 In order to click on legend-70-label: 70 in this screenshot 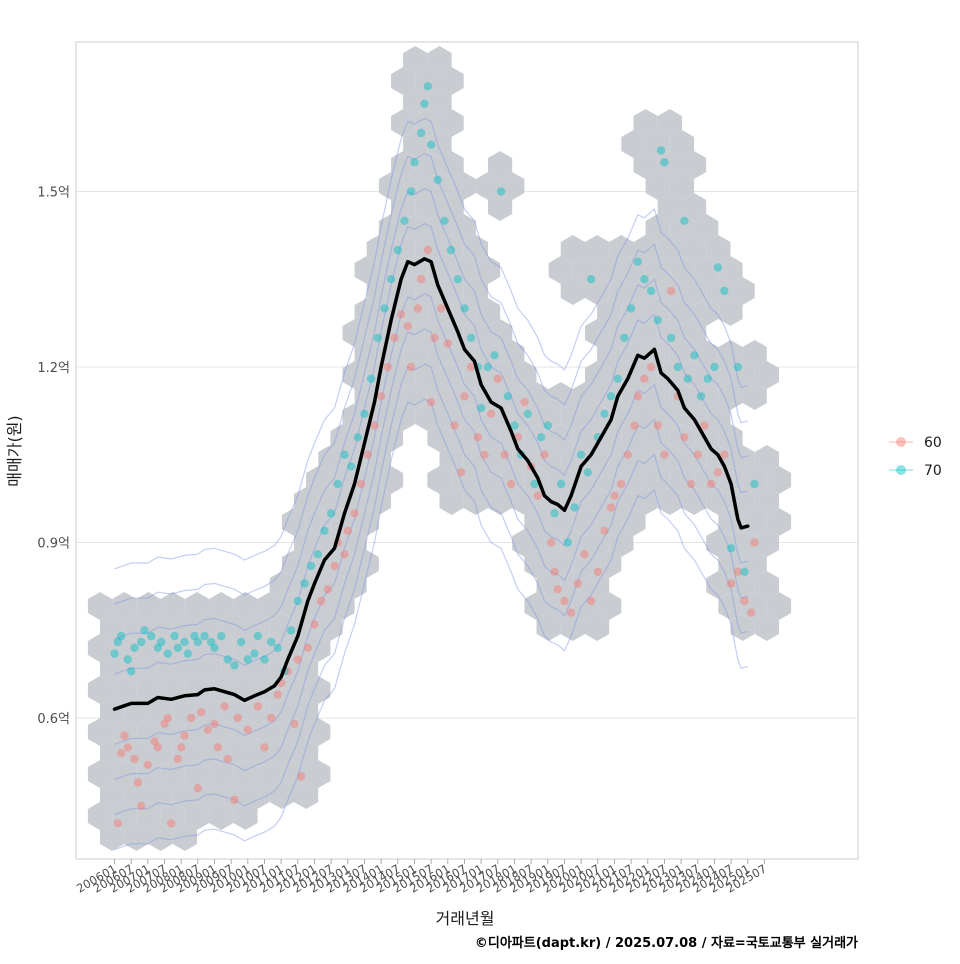, I will do `click(933, 471)`.